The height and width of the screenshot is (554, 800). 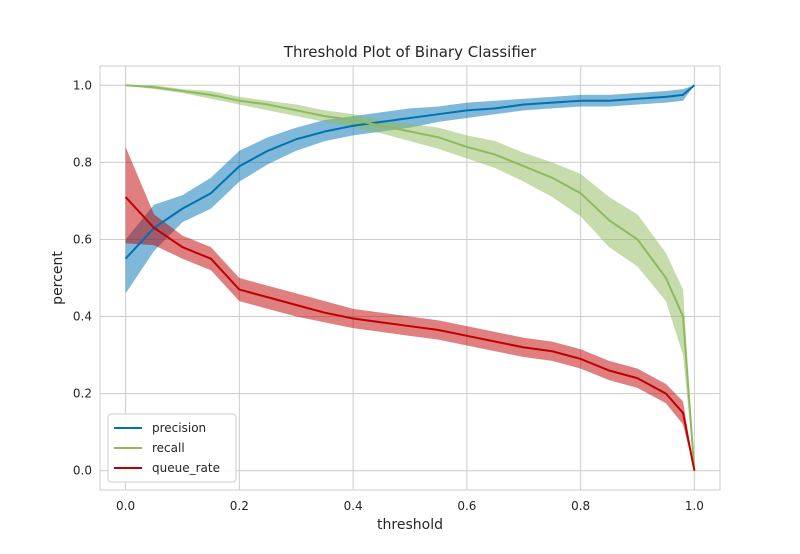 I want to click on legend-label-recall: recall, so click(x=168, y=448).